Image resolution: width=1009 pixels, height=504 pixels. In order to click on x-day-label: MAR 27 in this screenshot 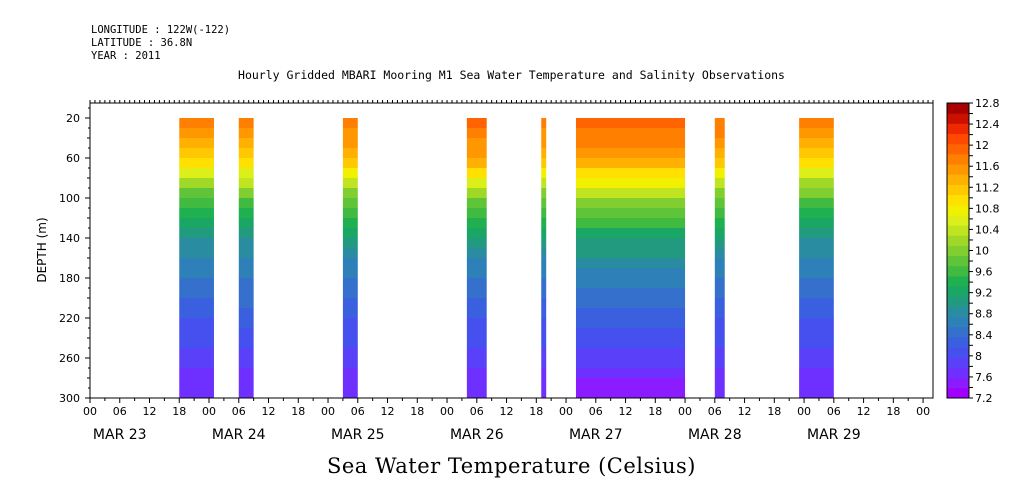, I will do `click(596, 435)`.